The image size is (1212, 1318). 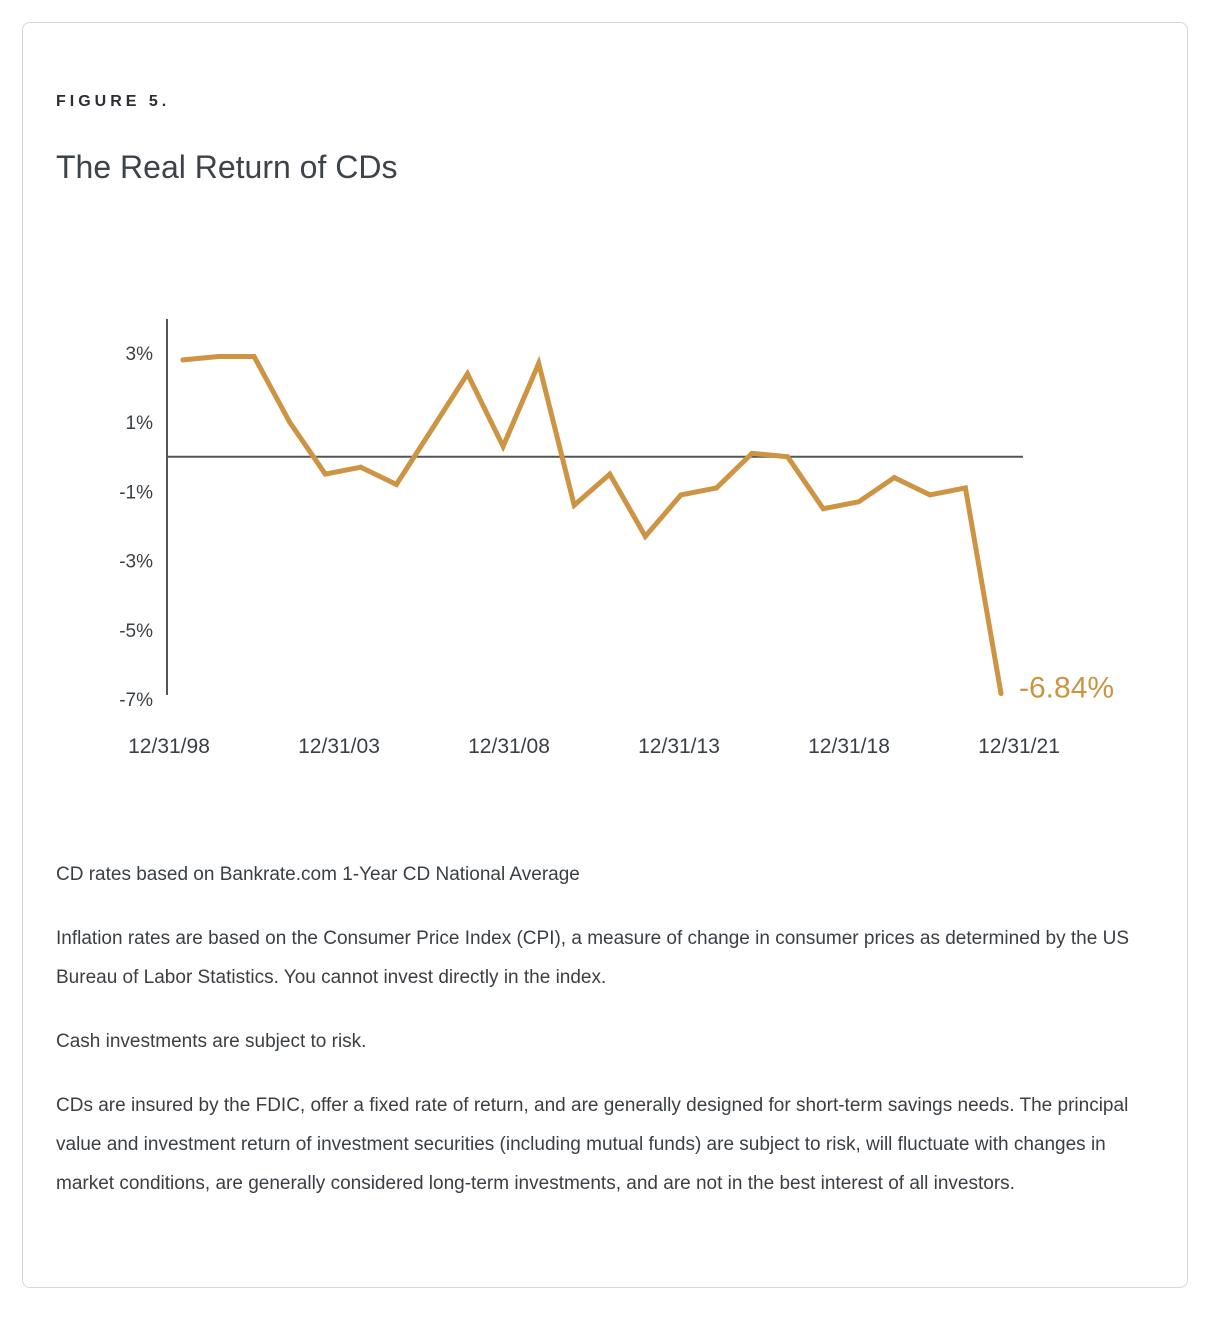 What do you see at coordinates (509, 746) in the screenshot?
I see `x-tick-label: 12/31/08` at bounding box center [509, 746].